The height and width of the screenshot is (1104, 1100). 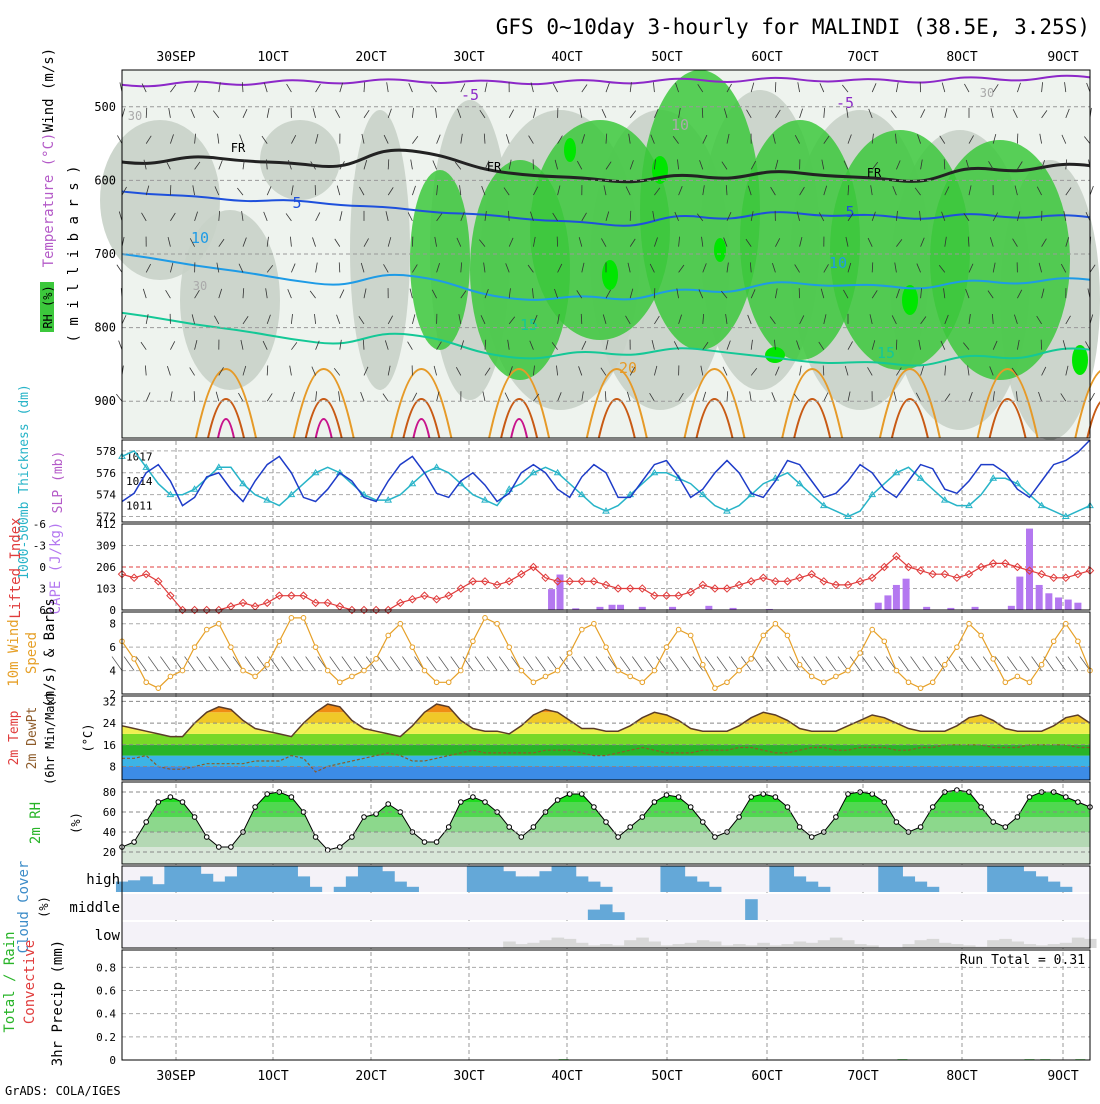 What do you see at coordinates (566, 1076) in the screenshot?
I see `bottom-day-label: 4OCT` at bounding box center [566, 1076].